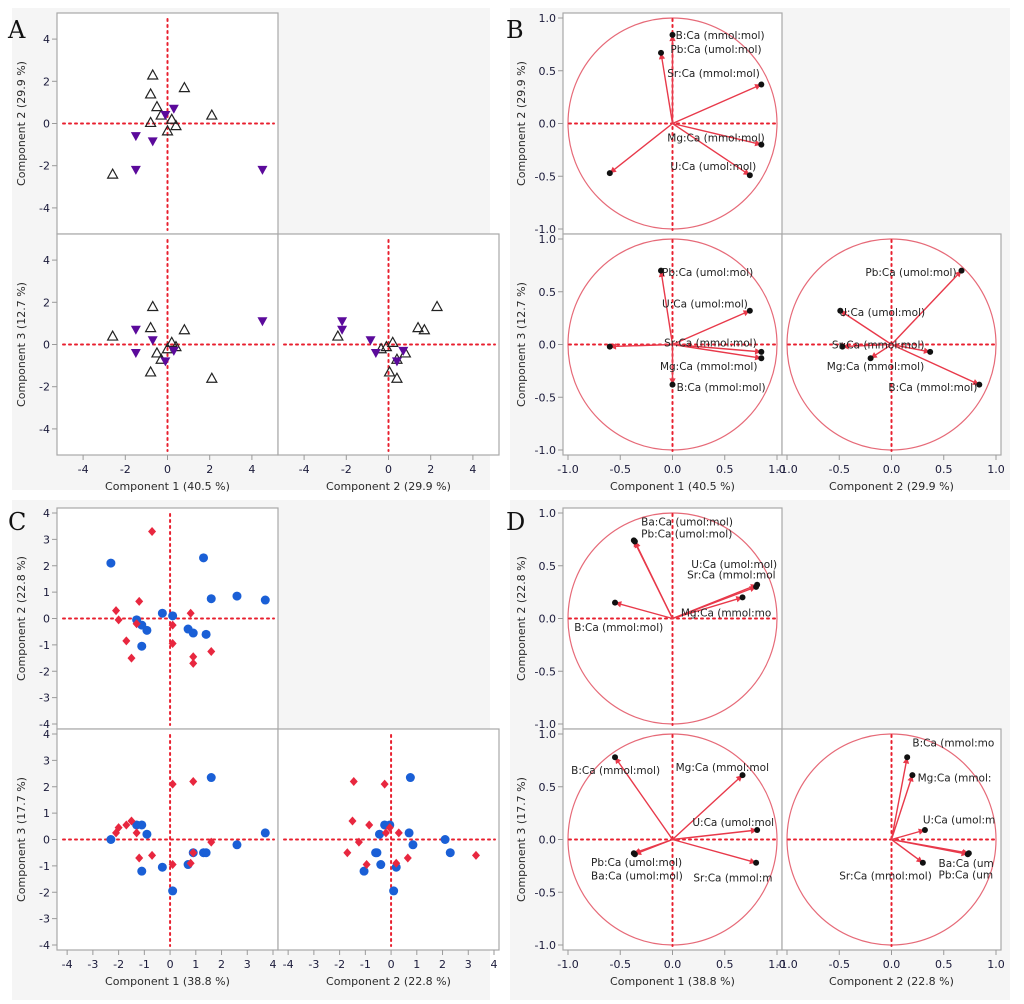  I want to click on y-tick-label: 3, so click(46, 539).